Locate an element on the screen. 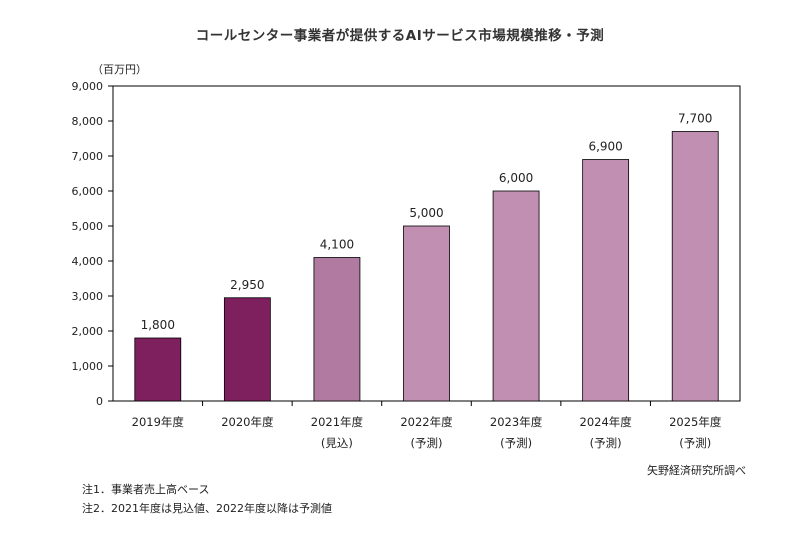  y-tick-label: 4,000 is located at coordinates (88, 261).